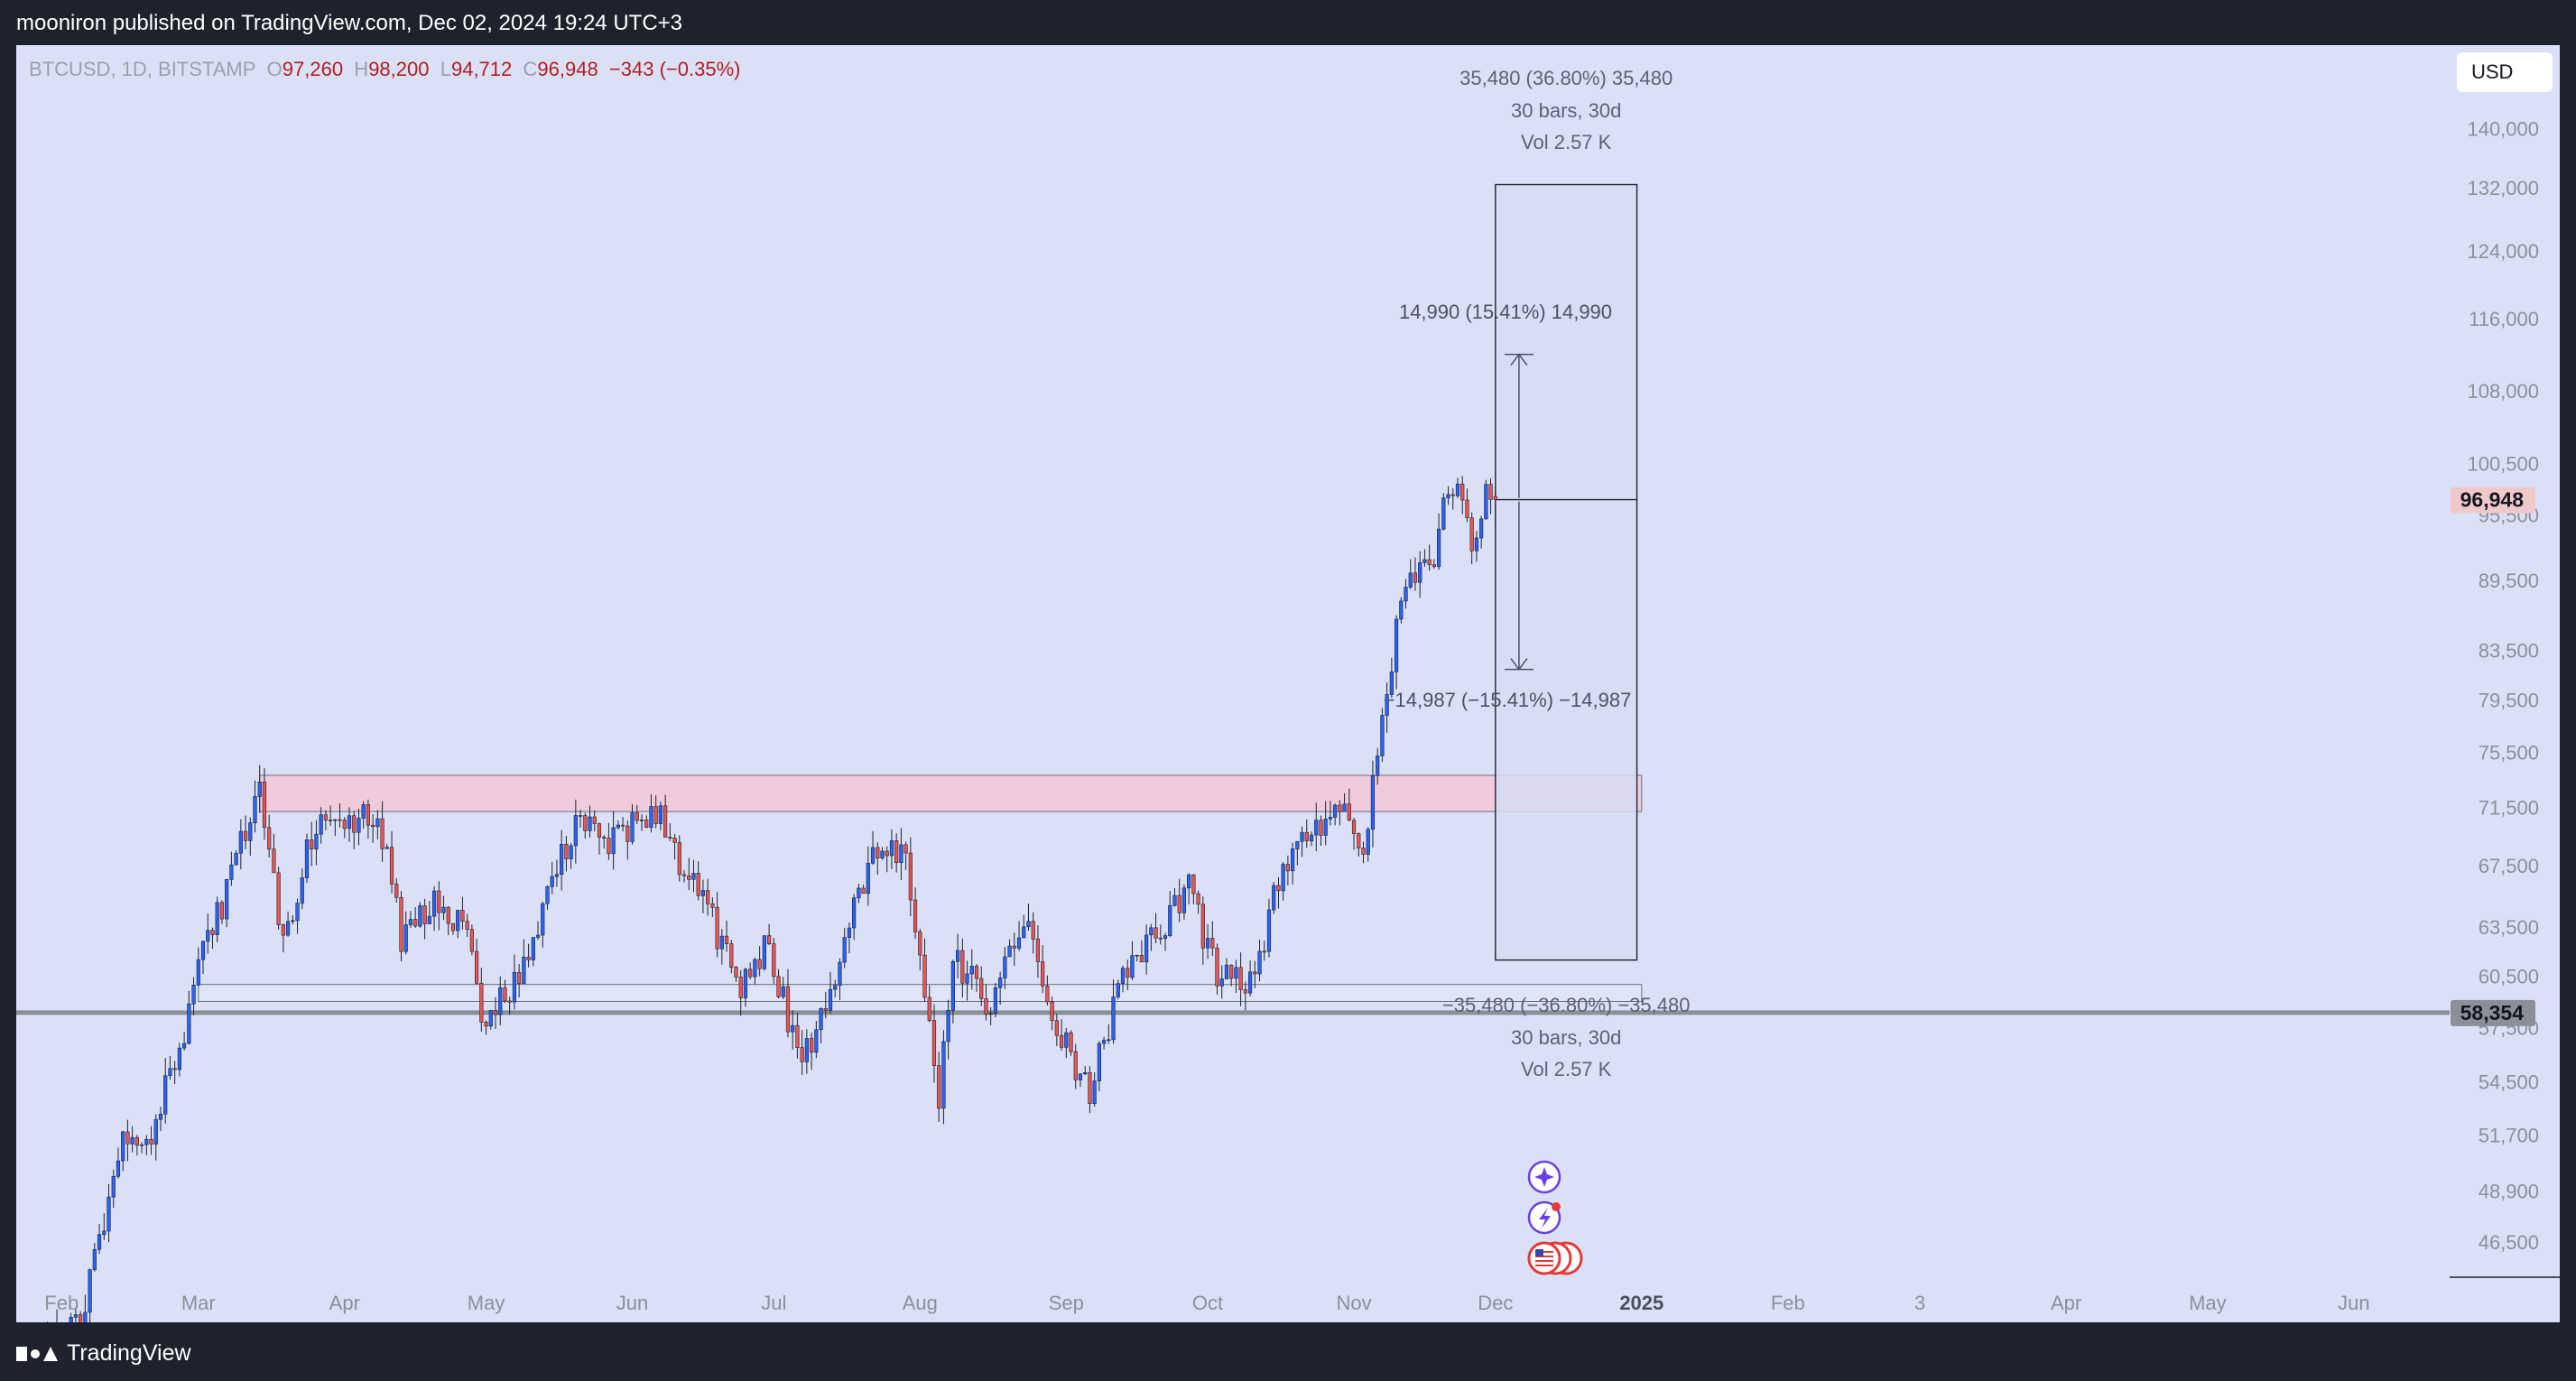 The width and height of the screenshot is (2576, 1381). I want to click on x-tick-label: Oct, so click(1207, 1303).